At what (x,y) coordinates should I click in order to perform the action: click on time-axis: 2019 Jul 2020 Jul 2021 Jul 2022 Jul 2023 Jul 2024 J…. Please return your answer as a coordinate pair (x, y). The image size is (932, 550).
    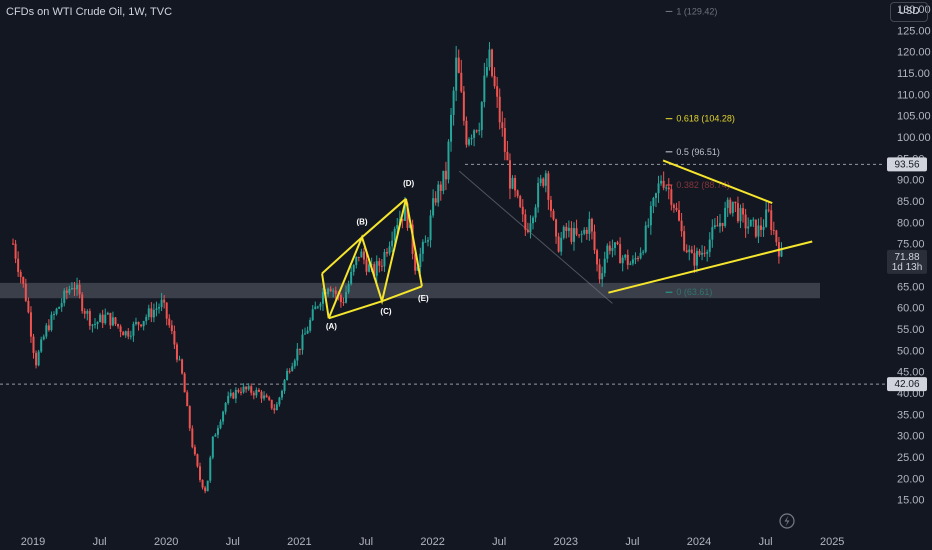
    Looking at the image, I should click on (433, 542).